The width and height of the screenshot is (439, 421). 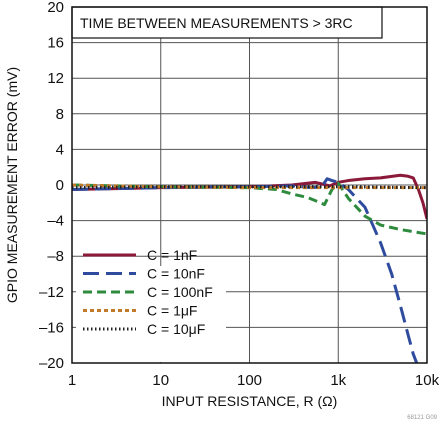 What do you see at coordinates (12, 185) in the screenshot?
I see `y-axis-label: GPIO MEASUREMENT ERROR (mV)` at bounding box center [12, 185].